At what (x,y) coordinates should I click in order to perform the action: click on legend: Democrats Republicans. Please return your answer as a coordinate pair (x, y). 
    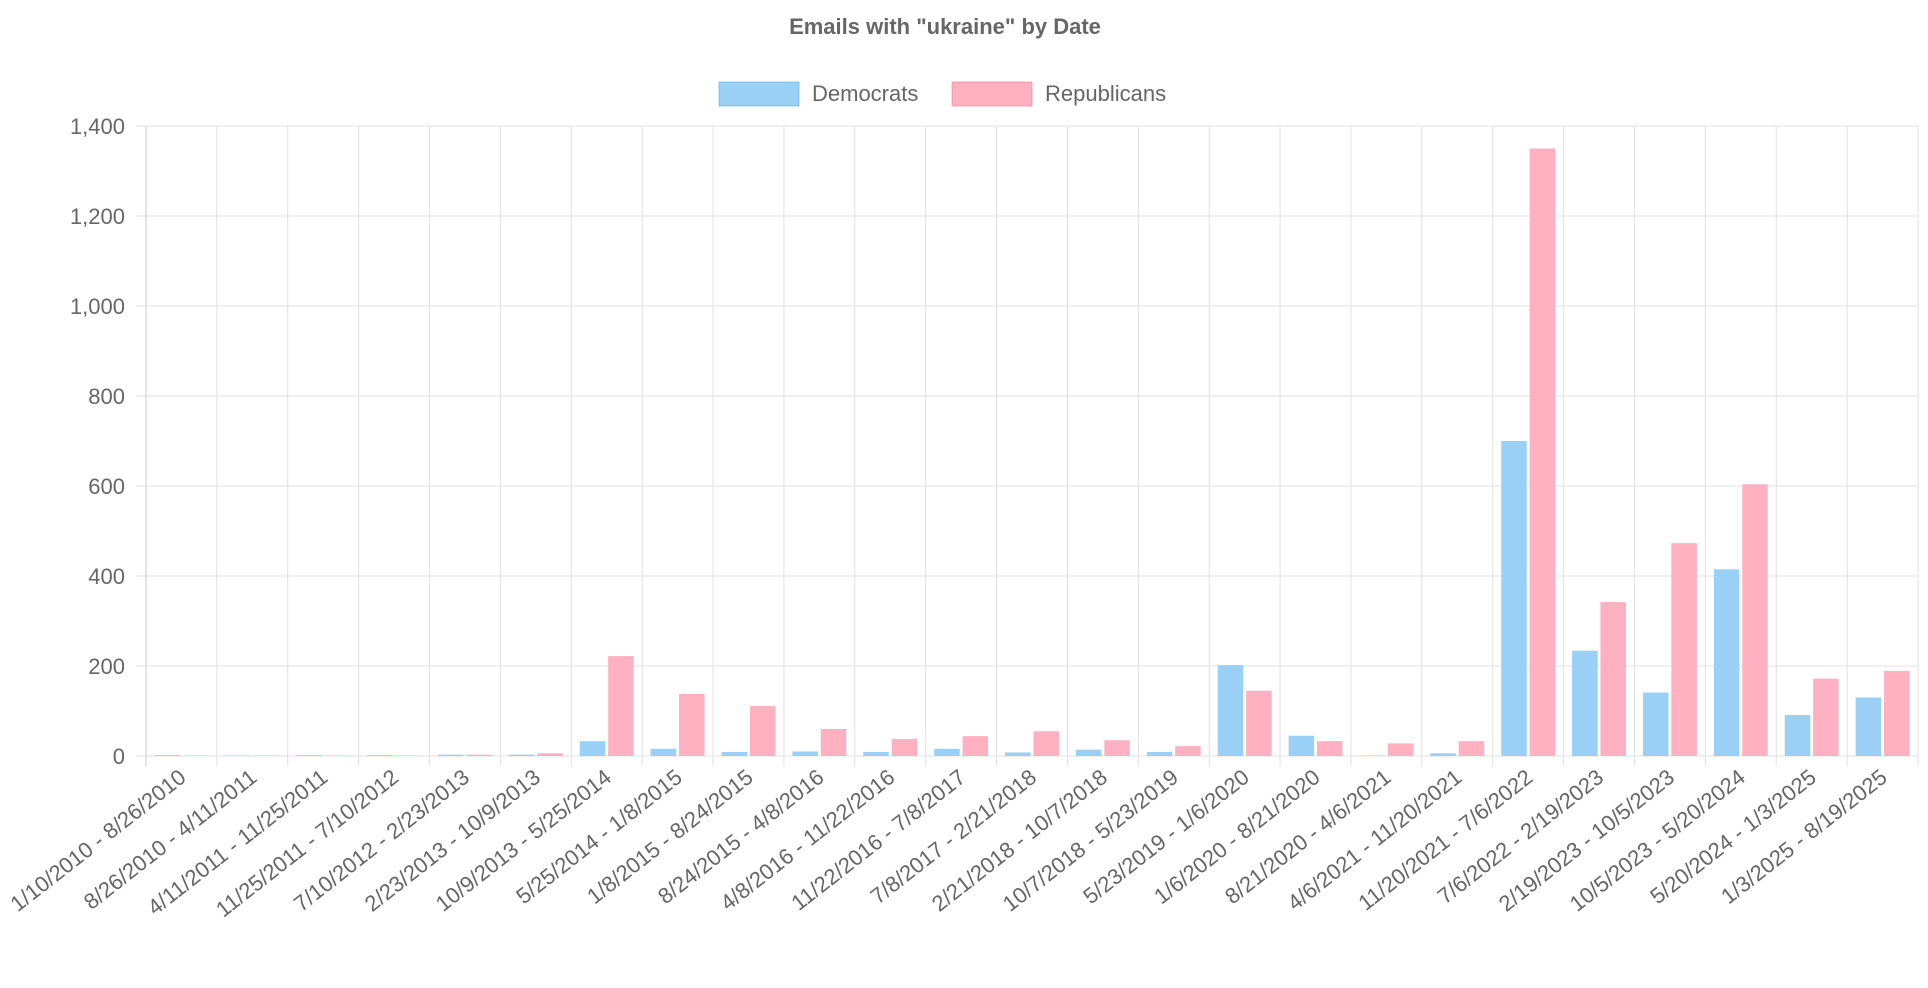
    Looking at the image, I should click on (942, 94).